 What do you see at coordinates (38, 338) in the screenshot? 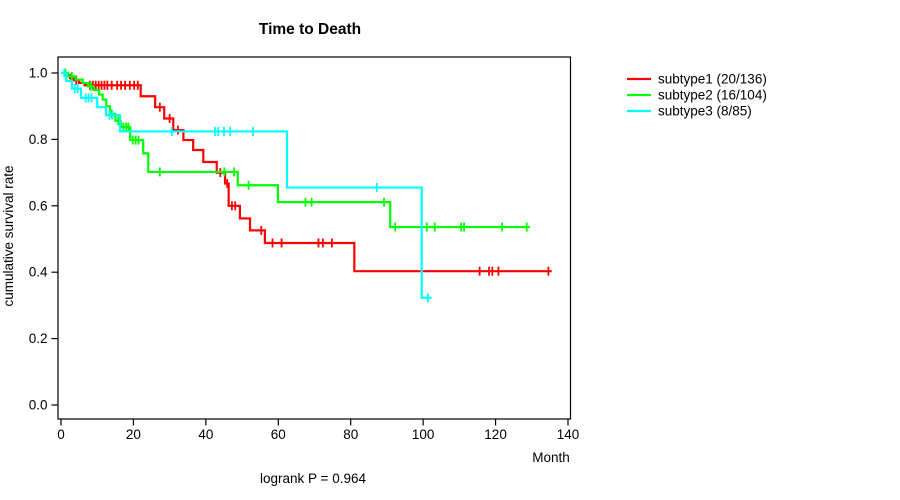
I see `y-tick-label: 0.2` at bounding box center [38, 338].